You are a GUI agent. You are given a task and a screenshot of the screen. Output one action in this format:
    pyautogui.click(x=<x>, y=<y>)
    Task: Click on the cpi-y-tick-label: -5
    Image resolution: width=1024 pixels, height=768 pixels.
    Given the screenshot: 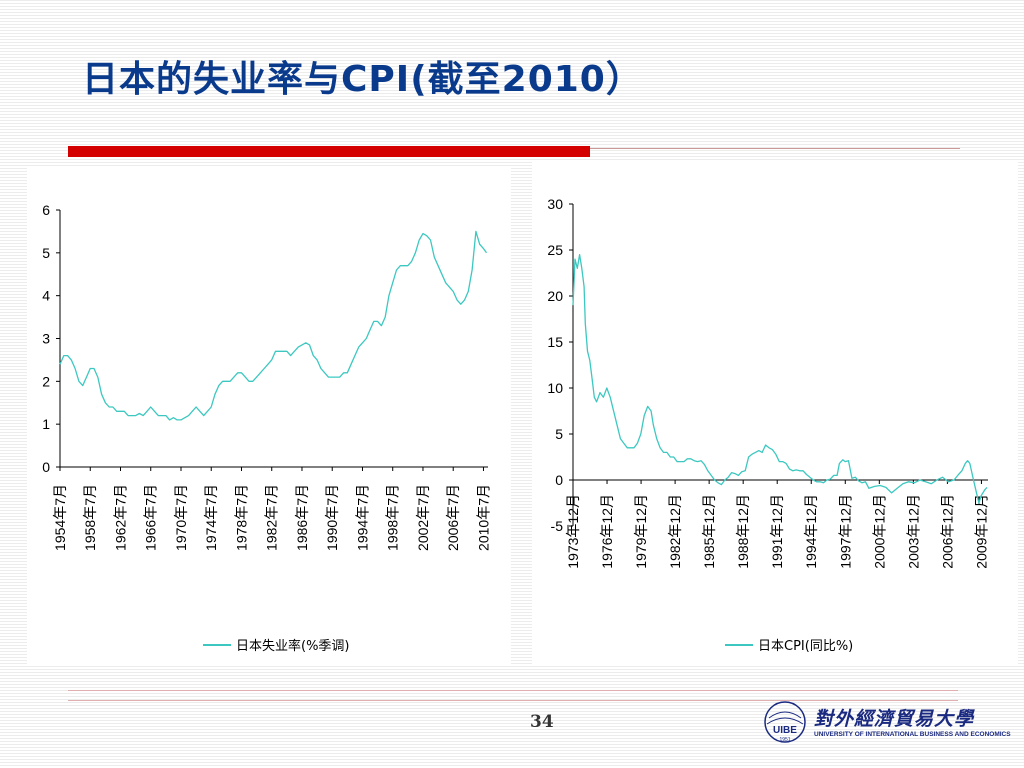 What is the action you would take?
    pyautogui.click(x=557, y=526)
    